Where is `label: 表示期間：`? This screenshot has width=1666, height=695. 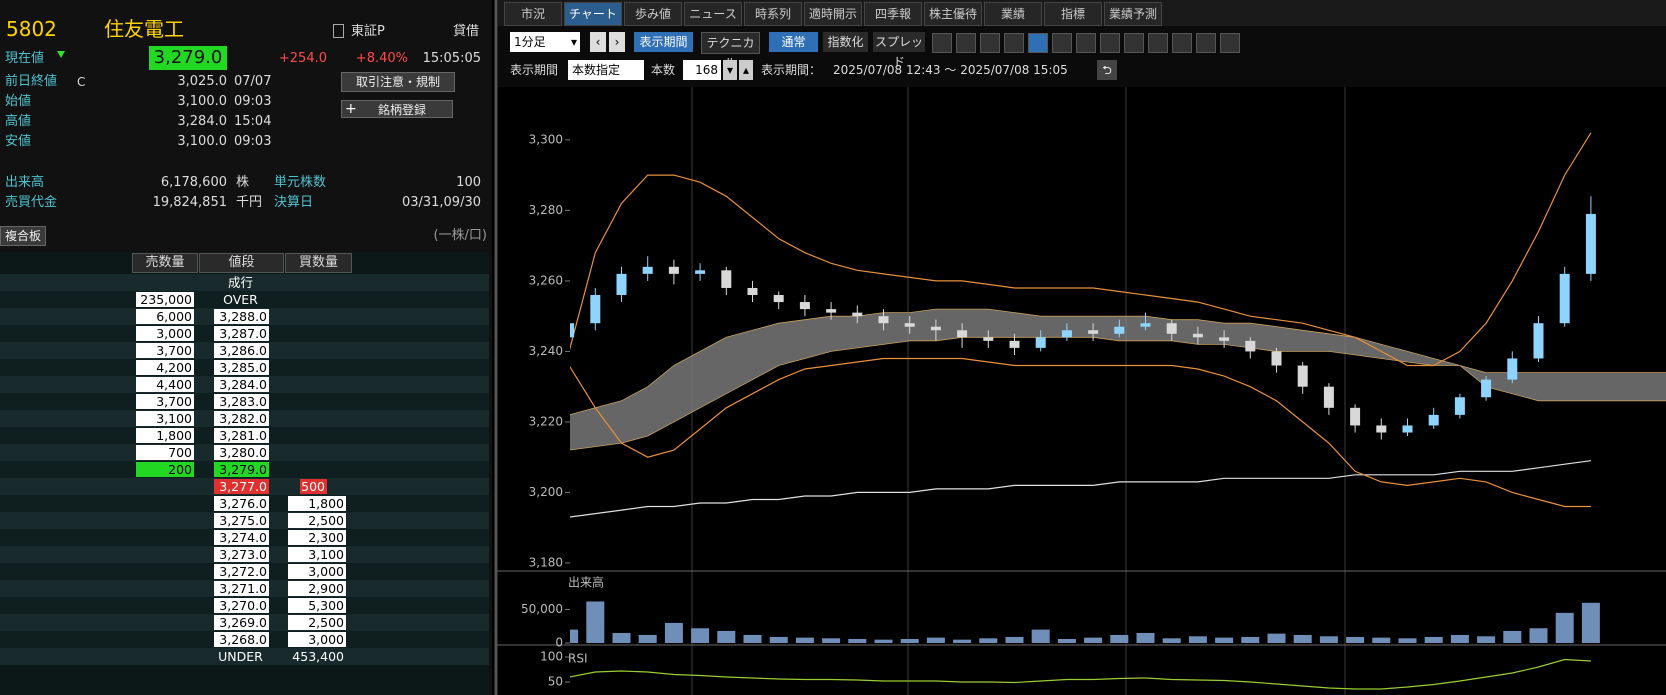 label: 表示期間： is located at coordinates (791, 70).